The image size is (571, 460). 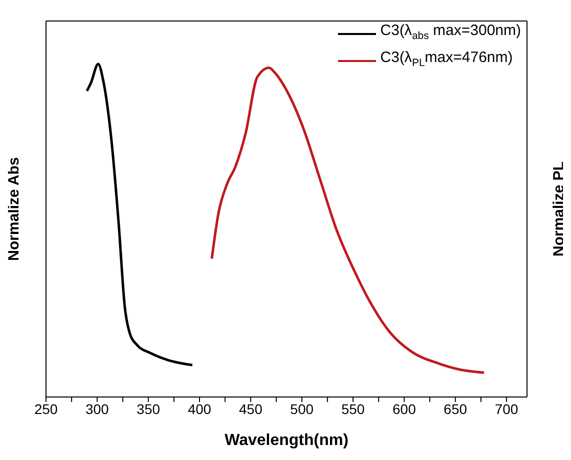 What do you see at coordinates (97, 408) in the screenshot?
I see `x-tick-label: 300` at bounding box center [97, 408].